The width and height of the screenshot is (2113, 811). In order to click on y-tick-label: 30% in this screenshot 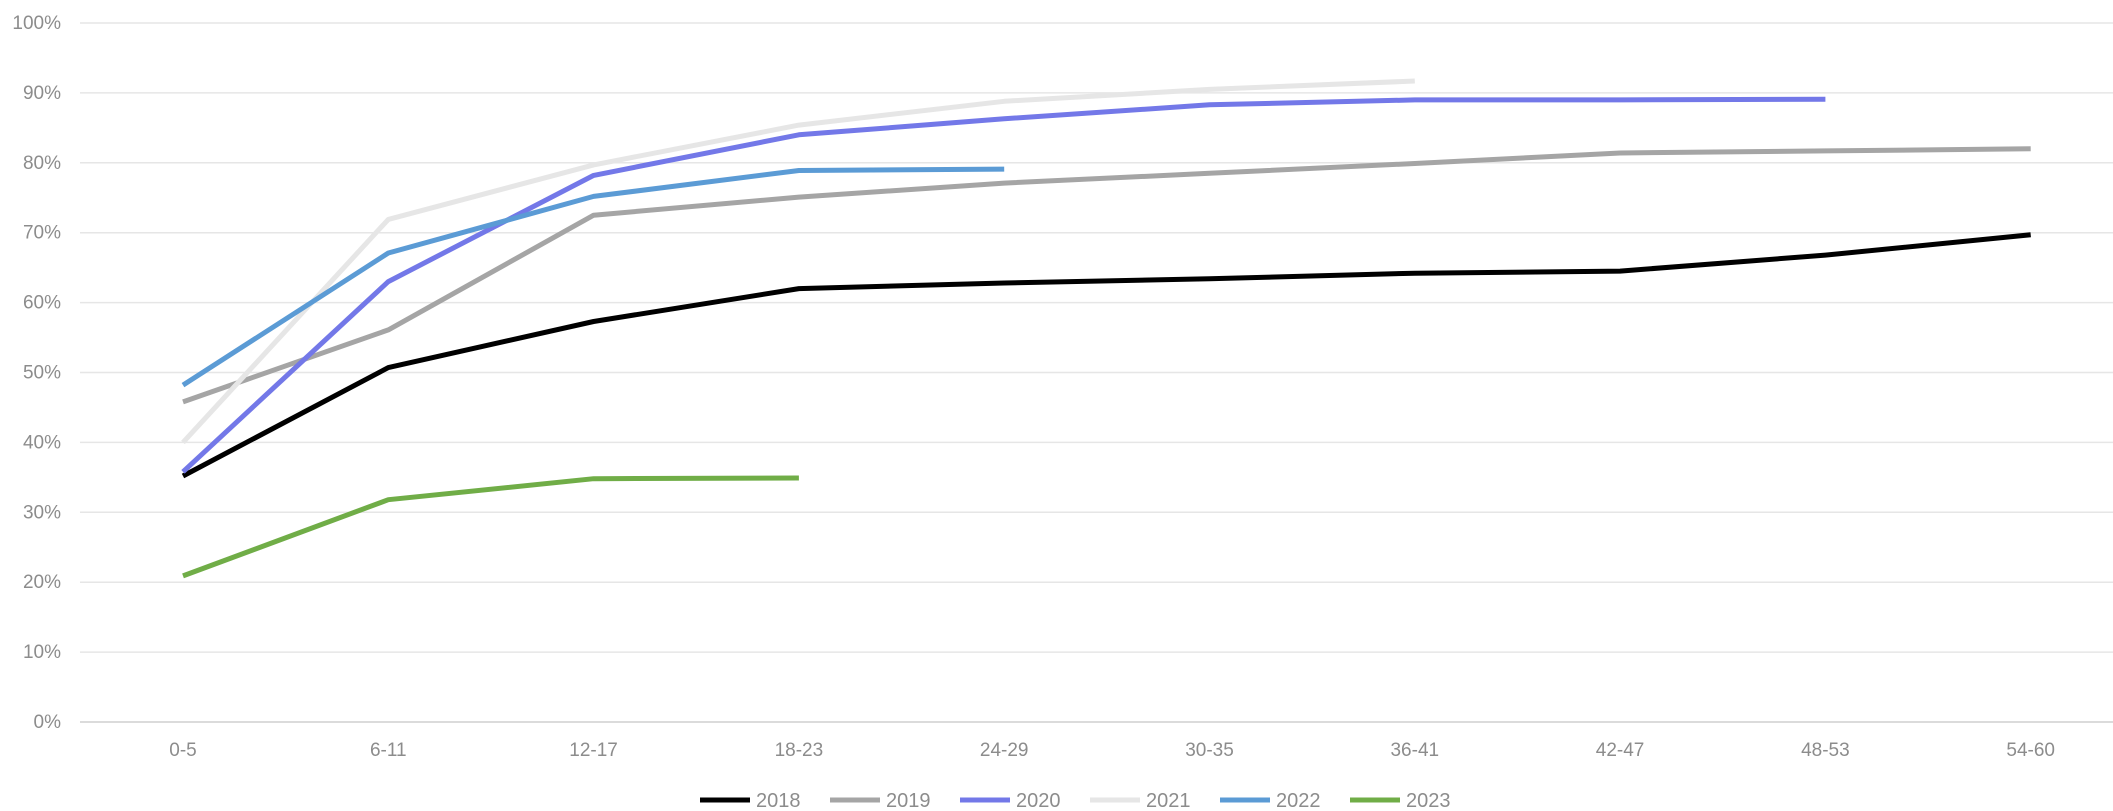, I will do `click(42, 512)`.